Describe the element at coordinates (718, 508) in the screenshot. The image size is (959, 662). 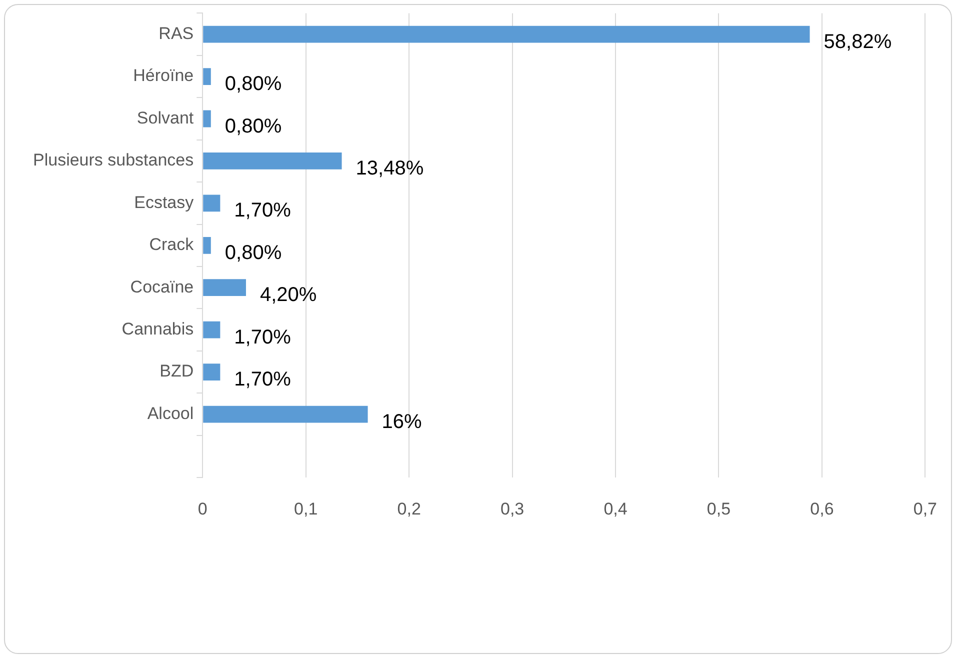
I see `x-tick-label: 0,5` at that location.